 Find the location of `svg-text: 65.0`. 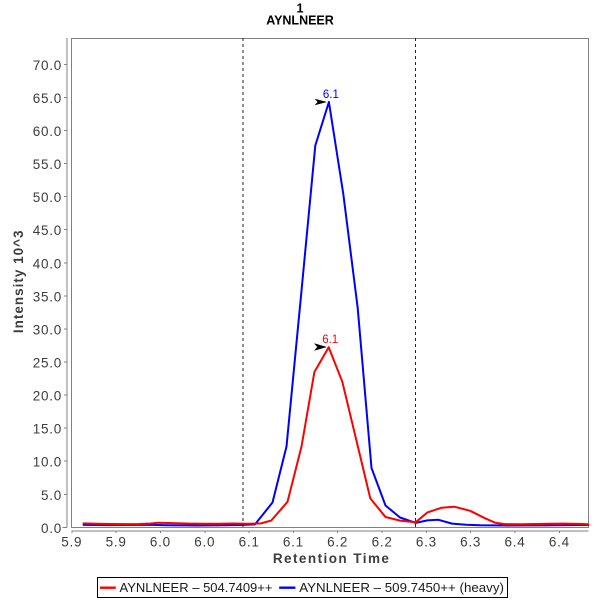

svg-text: 65.0 is located at coordinates (47, 98).